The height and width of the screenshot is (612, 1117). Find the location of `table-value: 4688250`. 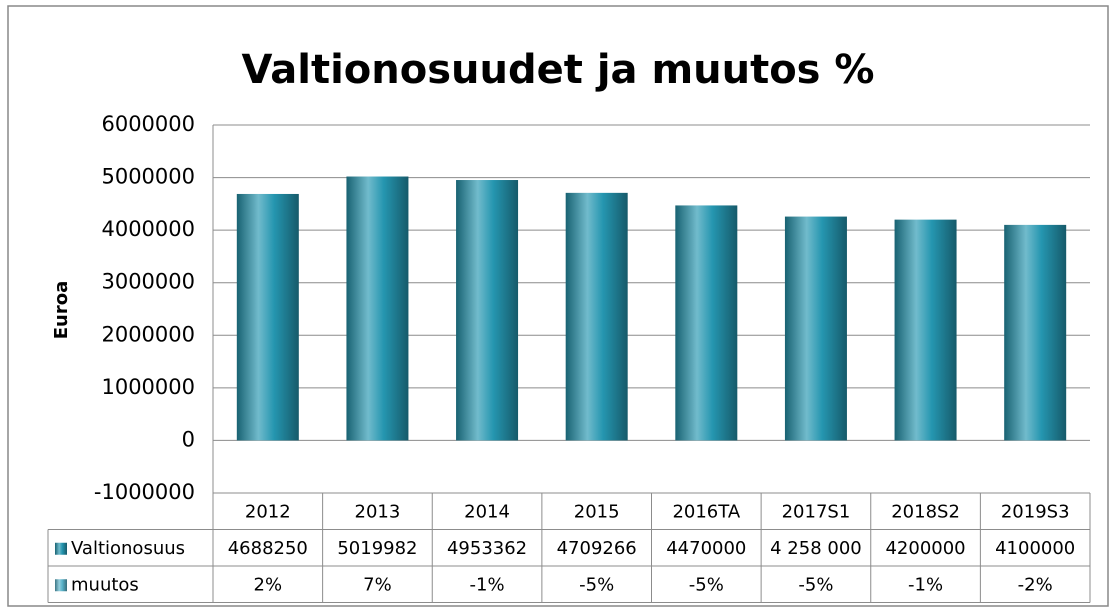

table-value: 4688250 is located at coordinates (268, 548).